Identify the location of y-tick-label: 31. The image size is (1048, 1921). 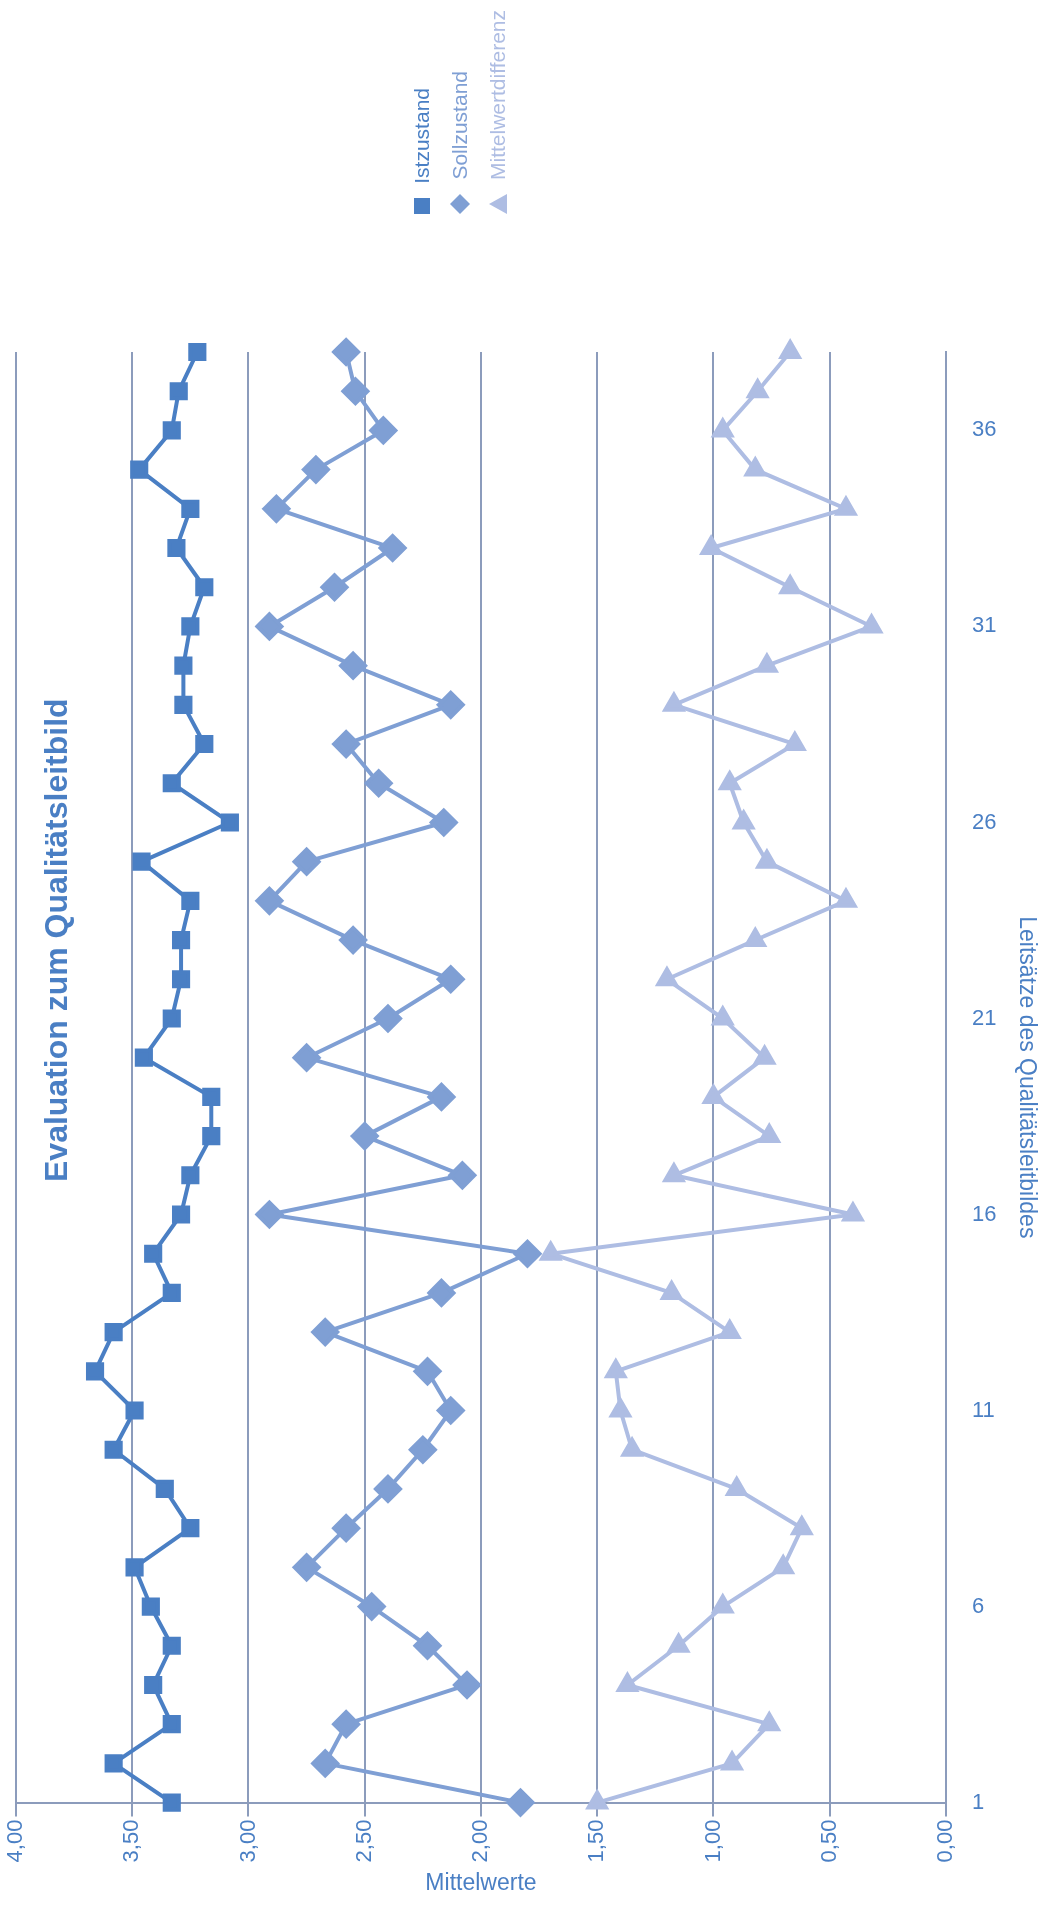
(984, 625).